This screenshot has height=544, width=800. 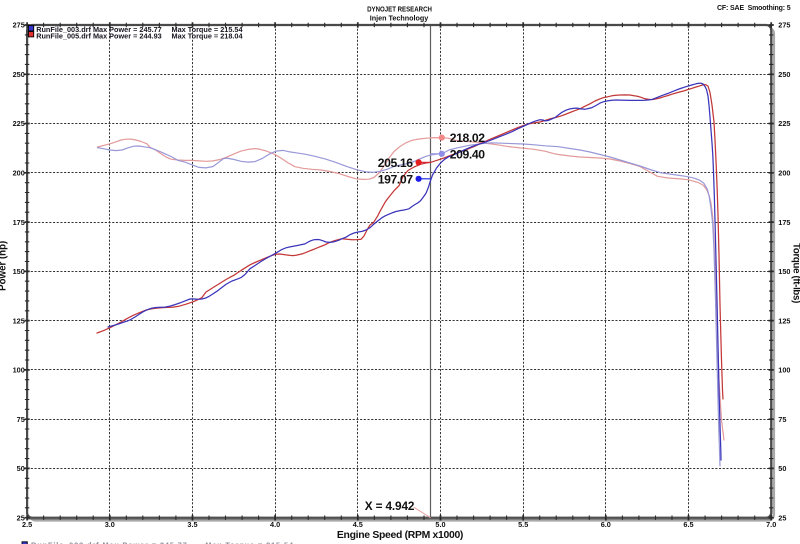 What do you see at coordinates (192, 524) in the screenshot?
I see `svg-text: 3.5` at bounding box center [192, 524].